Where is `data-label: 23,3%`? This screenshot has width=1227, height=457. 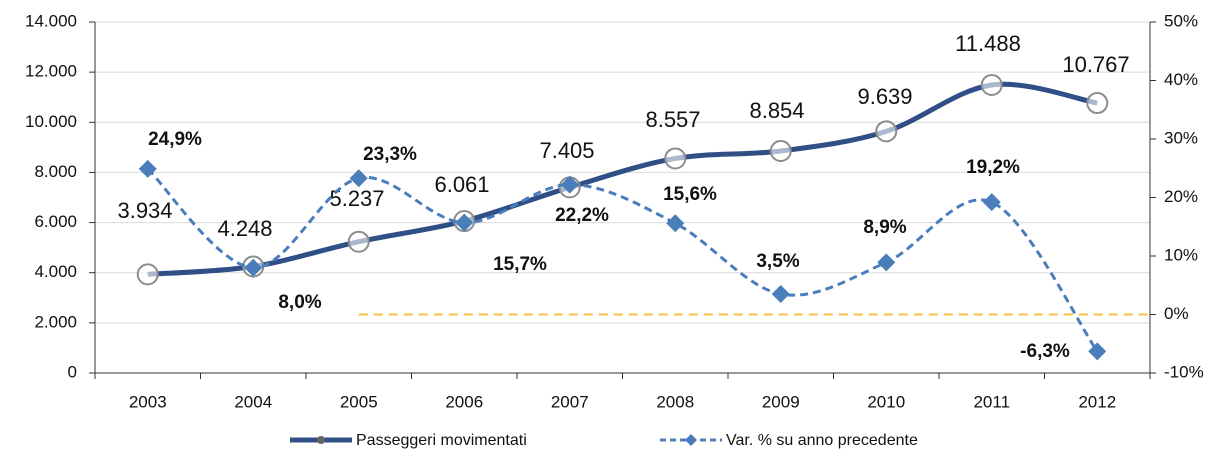
data-label: 23,3% is located at coordinates (390, 154).